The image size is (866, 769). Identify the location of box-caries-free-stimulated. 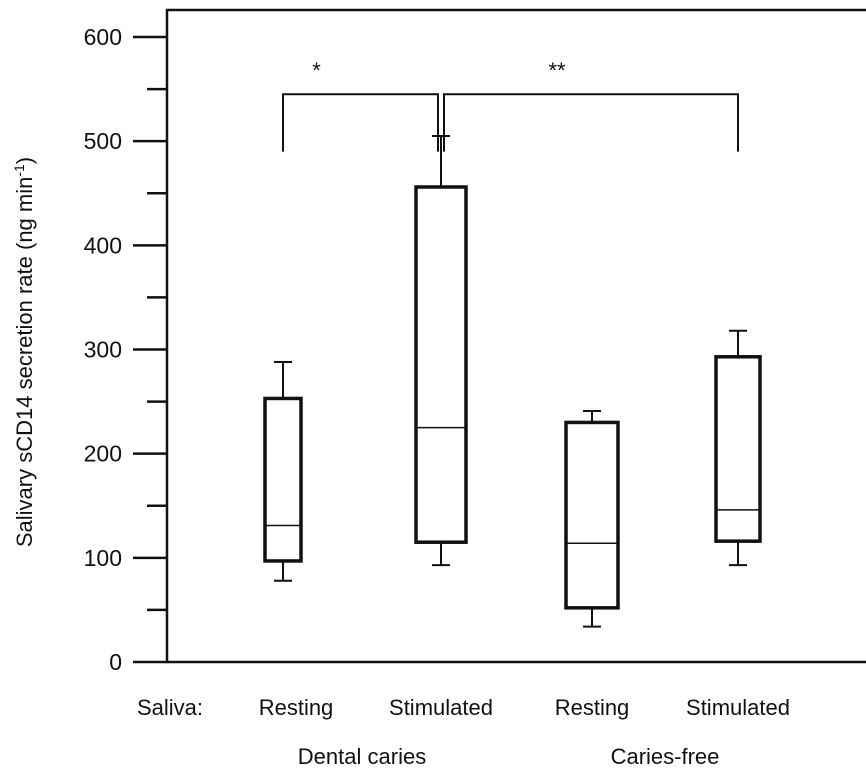
(738, 448).